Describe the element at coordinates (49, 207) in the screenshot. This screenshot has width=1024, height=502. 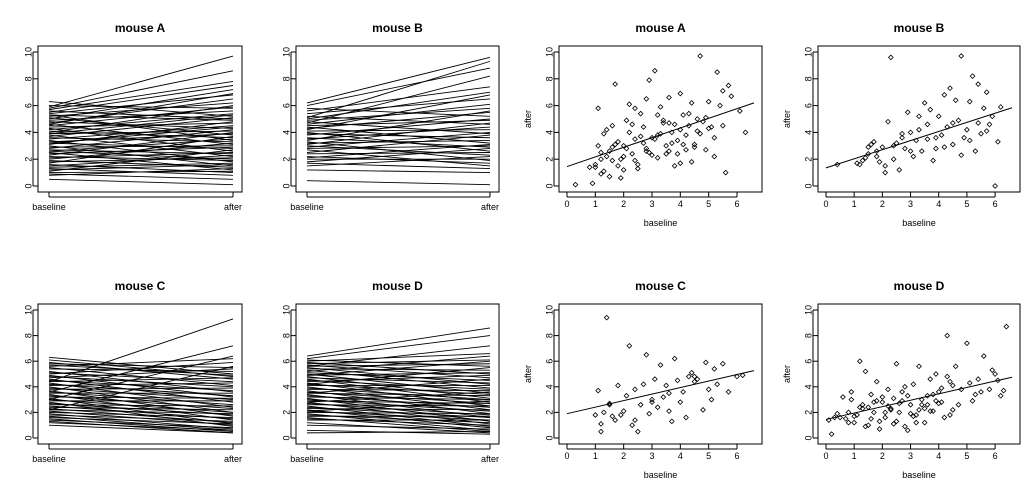
I see `x-tick-label: baseline` at that location.